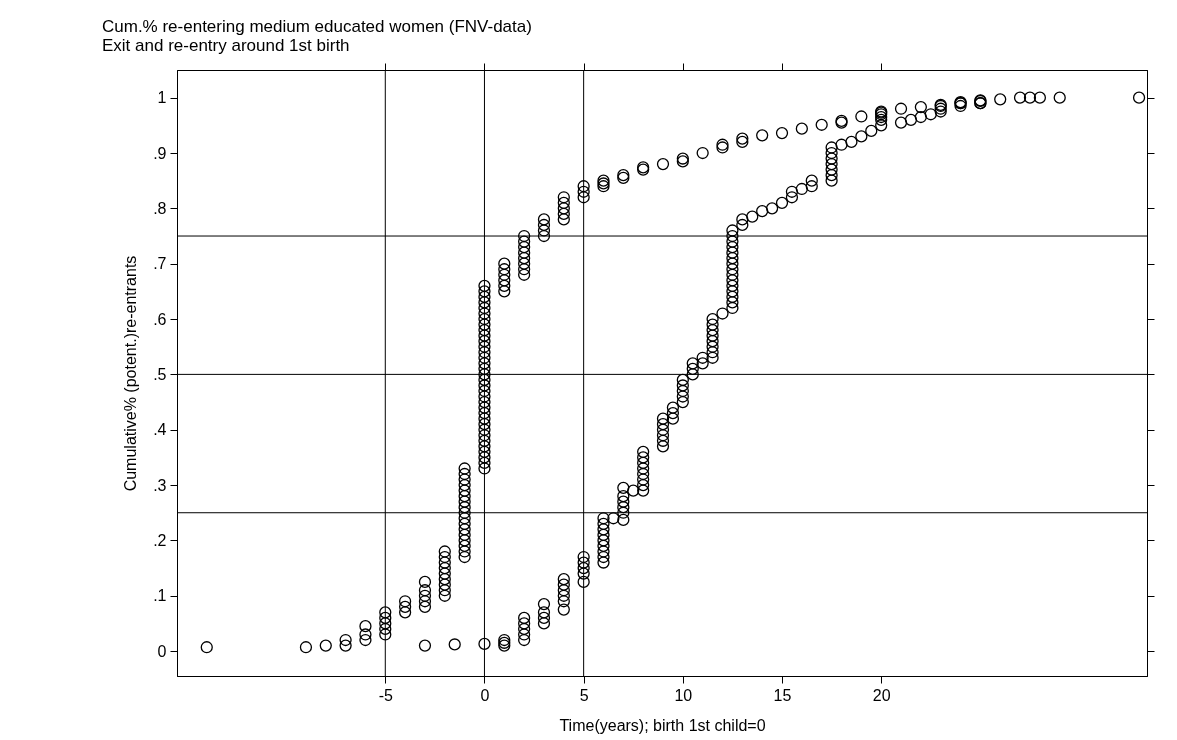 This screenshot has height=740, width=1177. I want to click on x-tick-label: -5, so click(385, 695).